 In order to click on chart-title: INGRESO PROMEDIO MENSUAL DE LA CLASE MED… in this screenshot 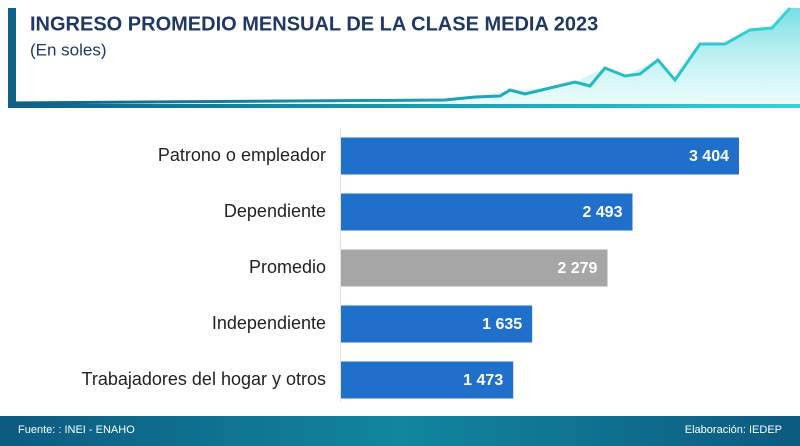, I will do `click(314, 24)`.